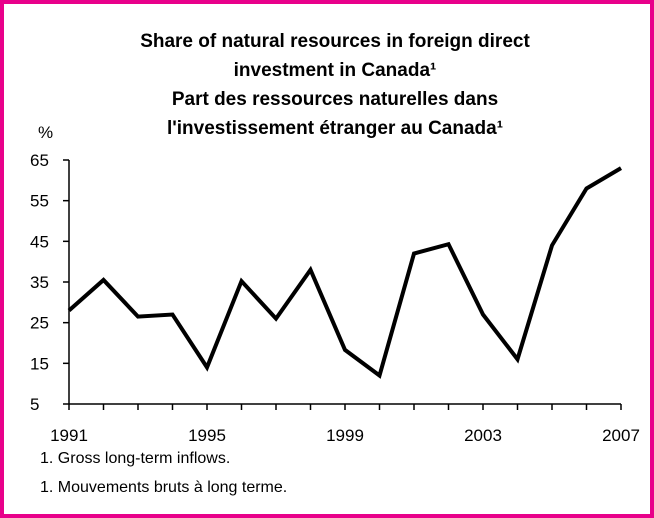 This screenshot has width=654, height=518. I want to click on y-tick-label: 45, so click(39, 241).